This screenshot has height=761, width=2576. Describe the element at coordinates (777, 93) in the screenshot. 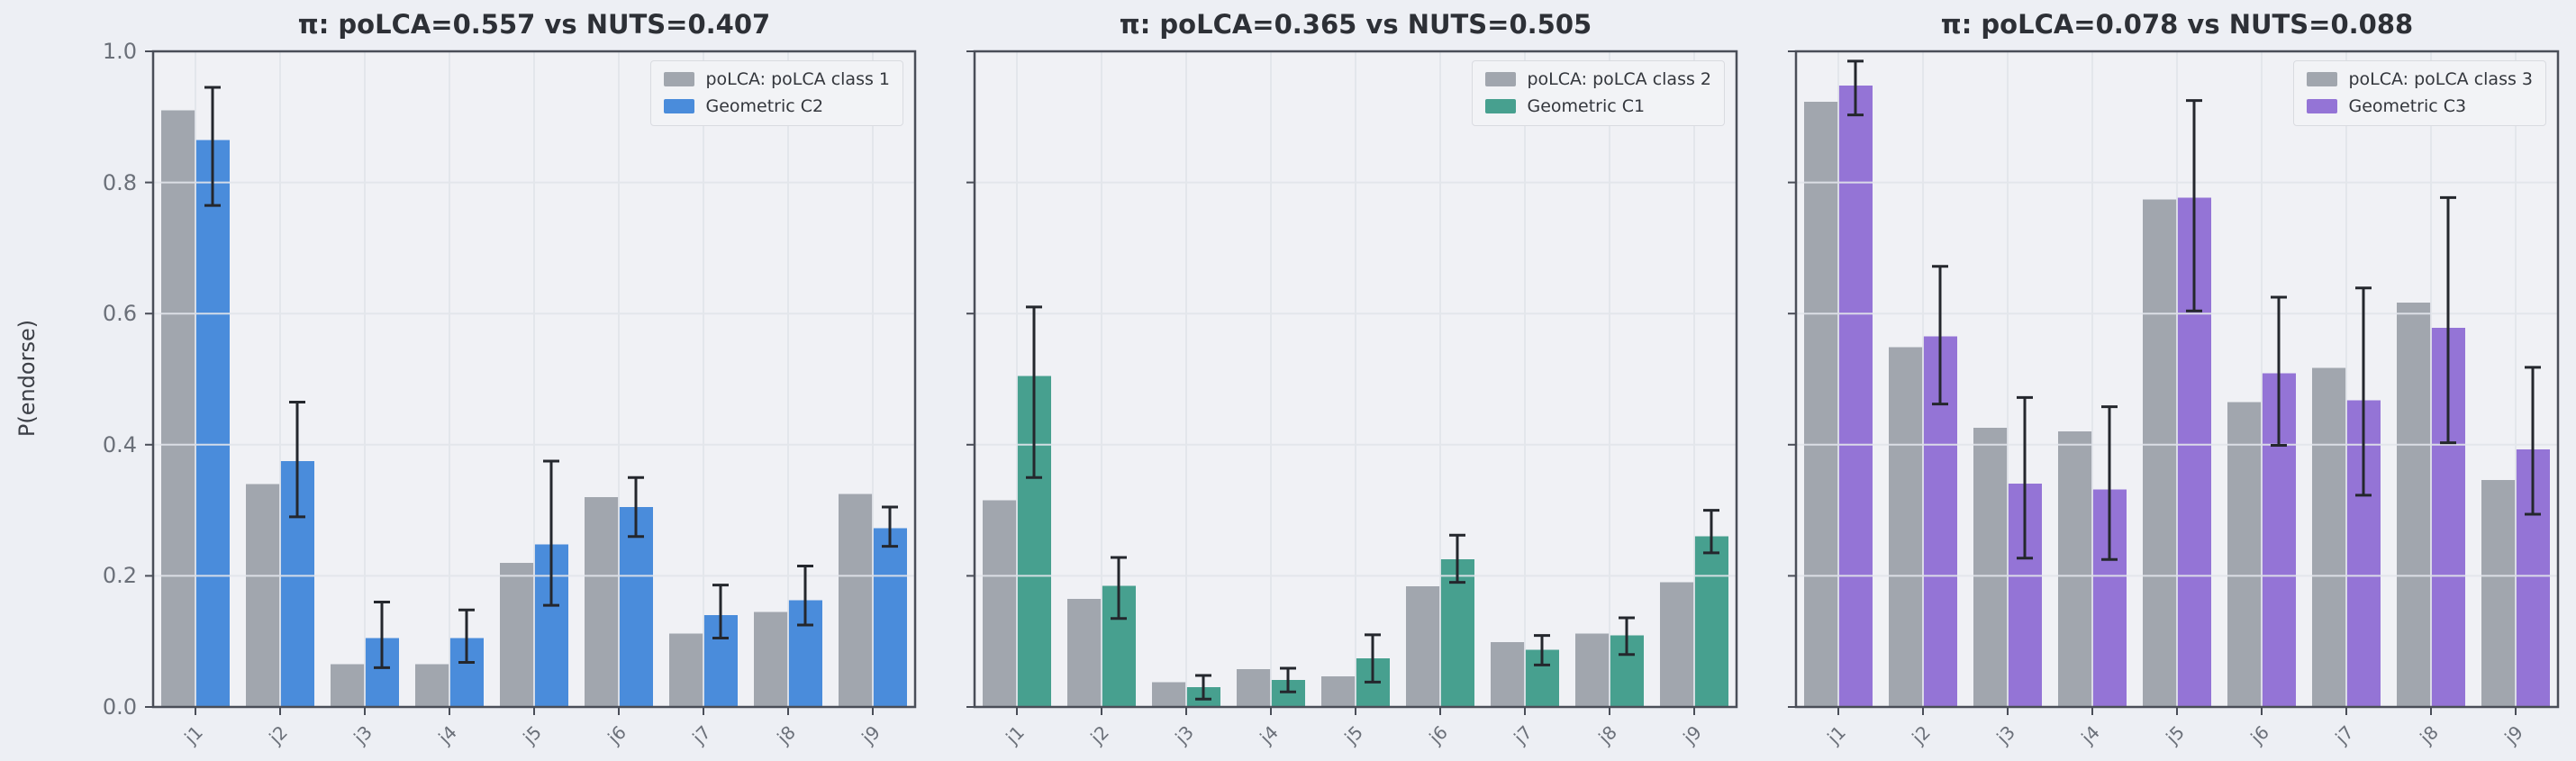

I see `legend: poLCA: poLCA class 1 Geometric C2` at that location.